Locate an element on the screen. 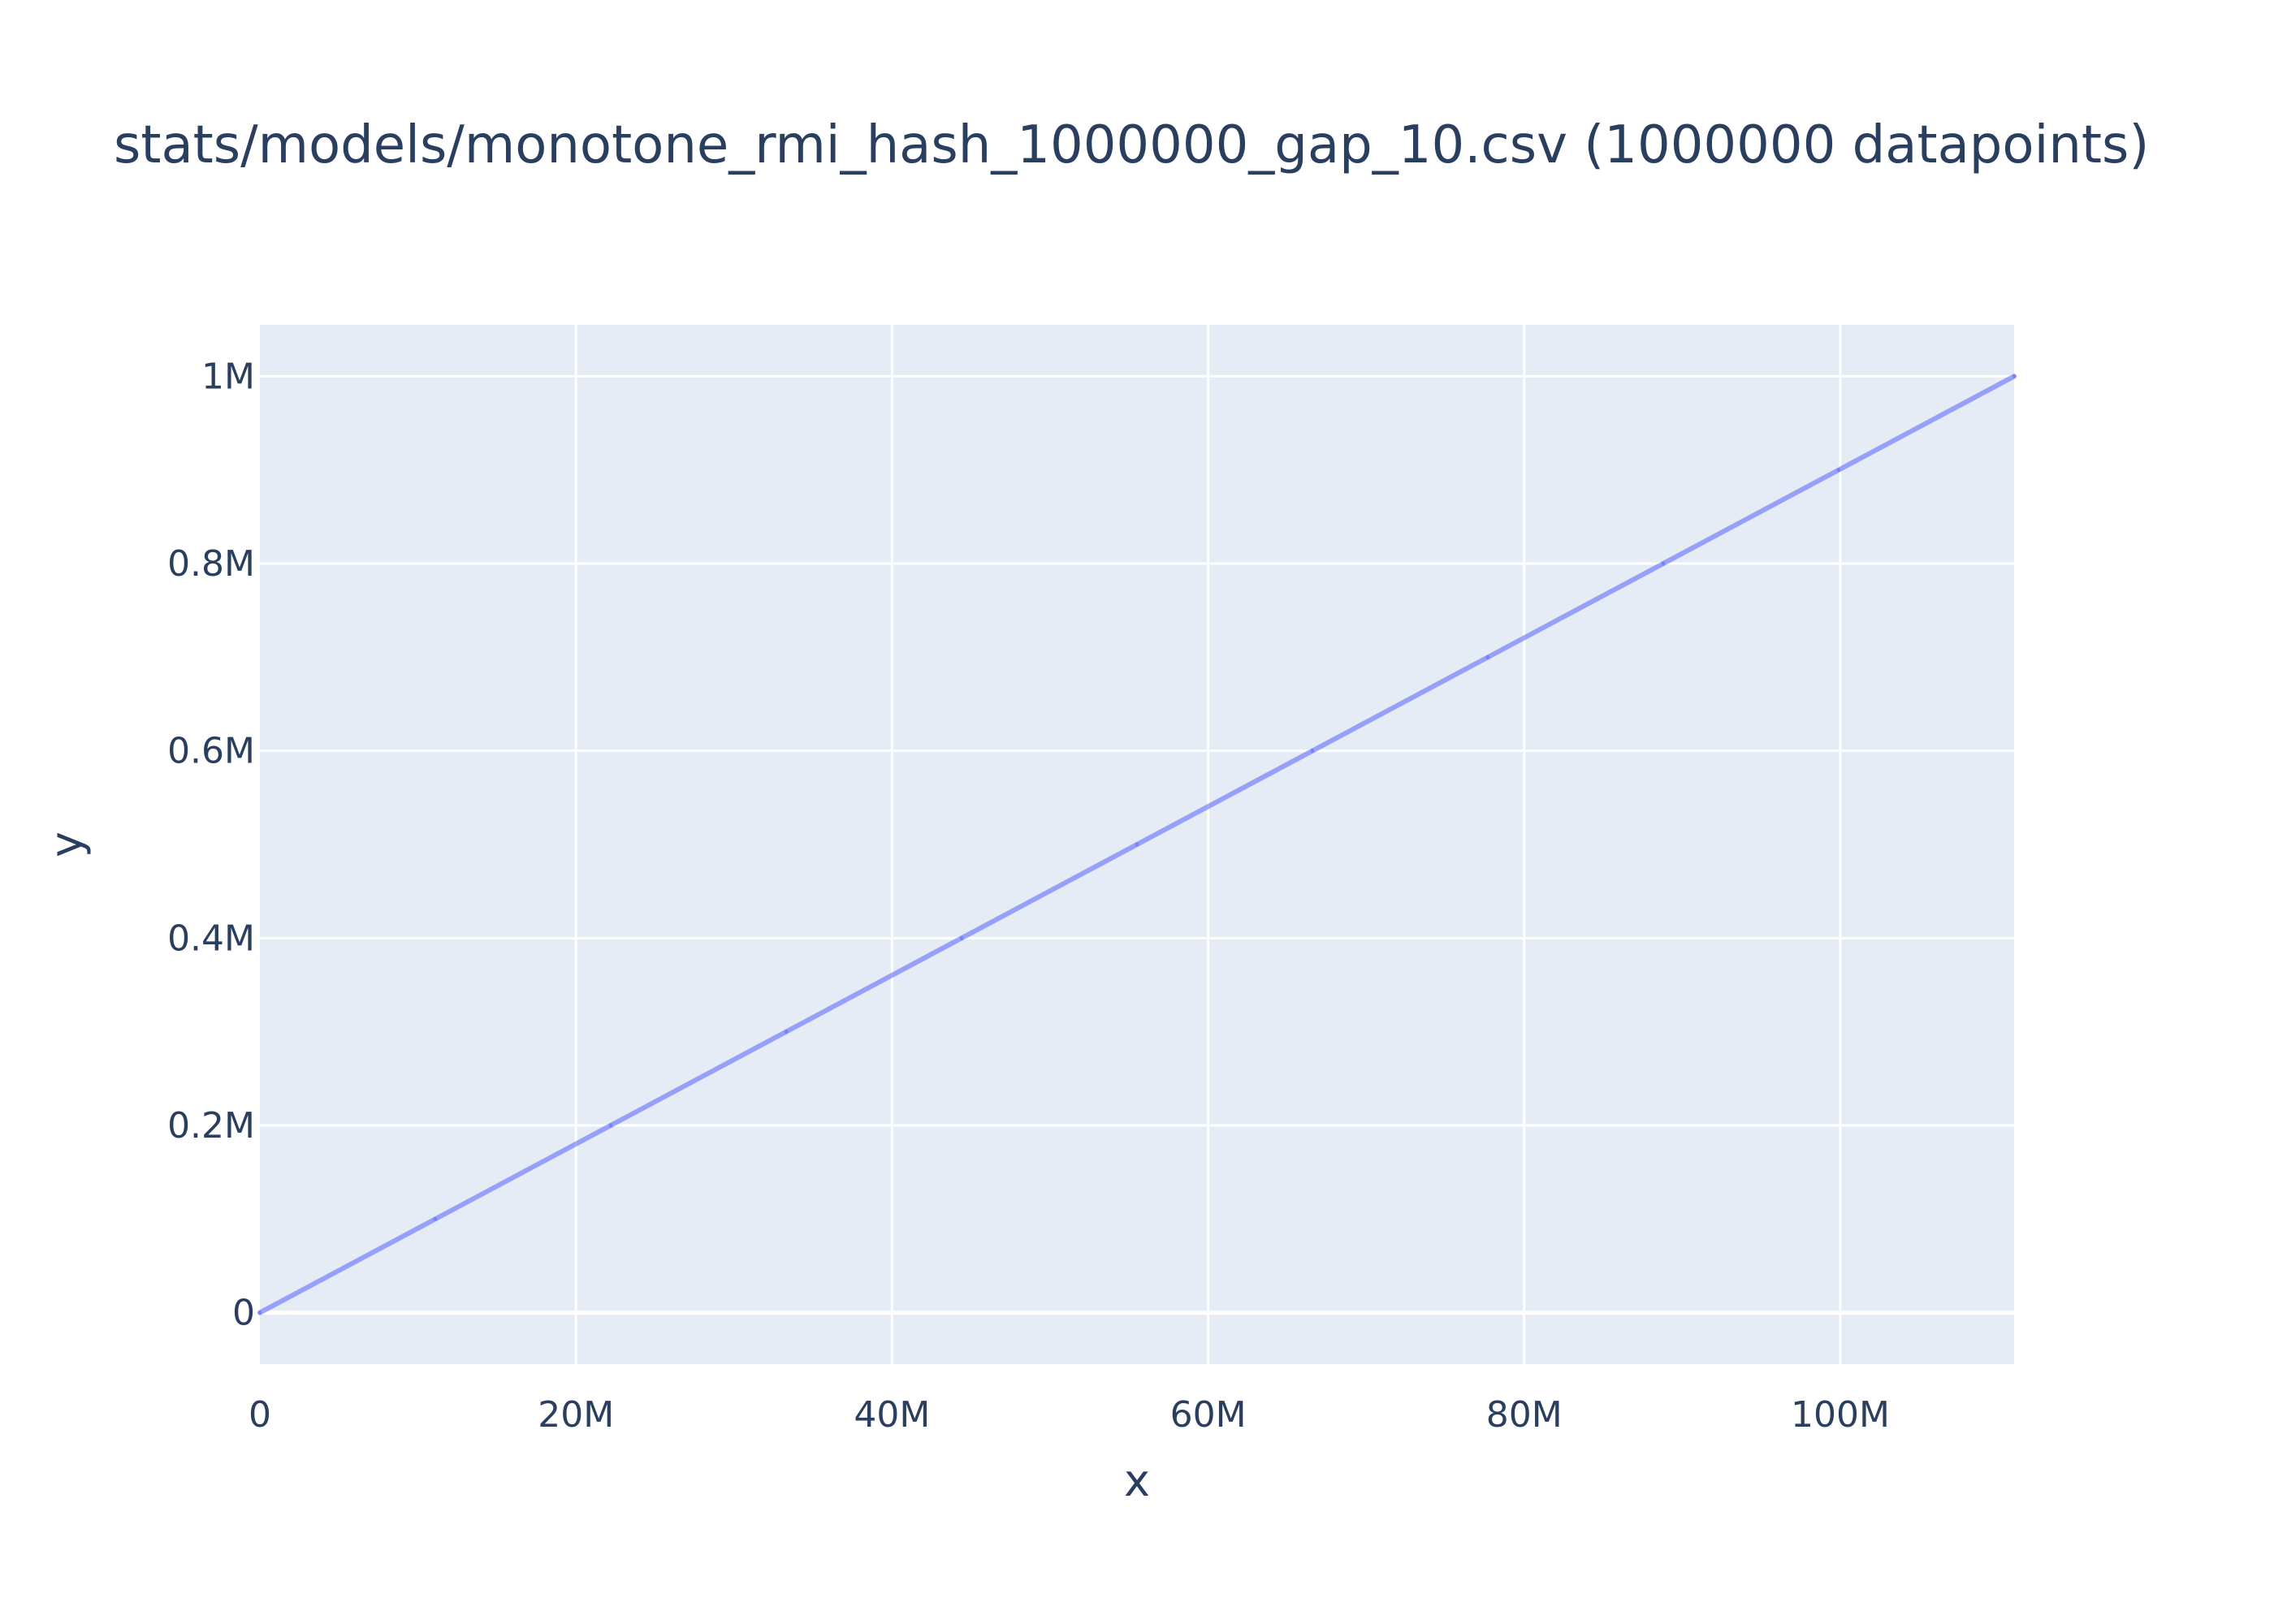 The image size is (2274, 1624). x-tick-label: 20M is located at coordinates (576, 1415).